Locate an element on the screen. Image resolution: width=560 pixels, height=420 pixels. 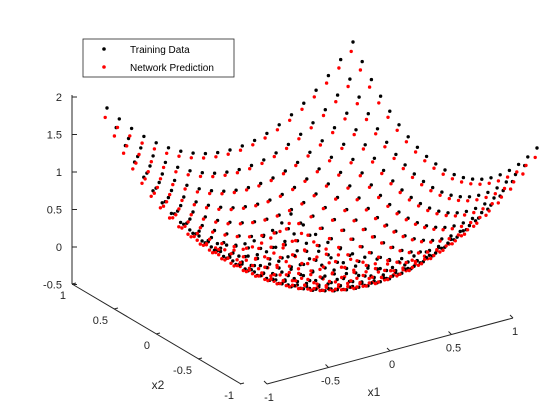
x-tick-label: 1 is located at coordinates (515, 332).